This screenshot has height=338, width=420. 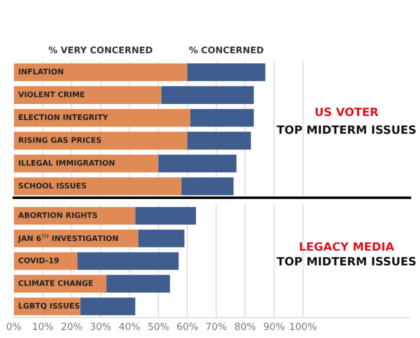 What do you see at coordinates (187, 326) in the screenshot?
I see `x-tick-label: 60%` at bounding box center [187, 326].